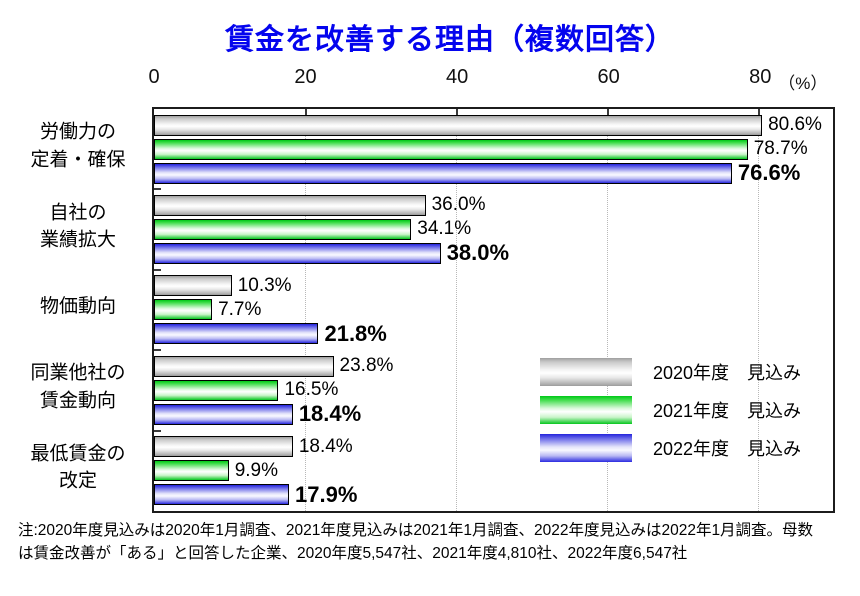 The image size is (860, 596). Describe the element at coordinates (608, 77) in the screenshot. I see `x-tick-label: 60` at that location.